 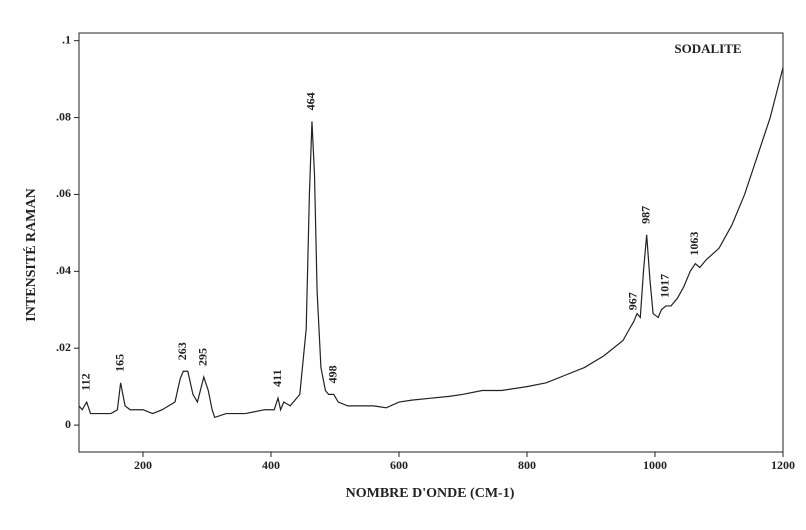 I want to click on x-axis-label: NOMBRE D'ONDE (CM-1), so click(x=430, y=493).